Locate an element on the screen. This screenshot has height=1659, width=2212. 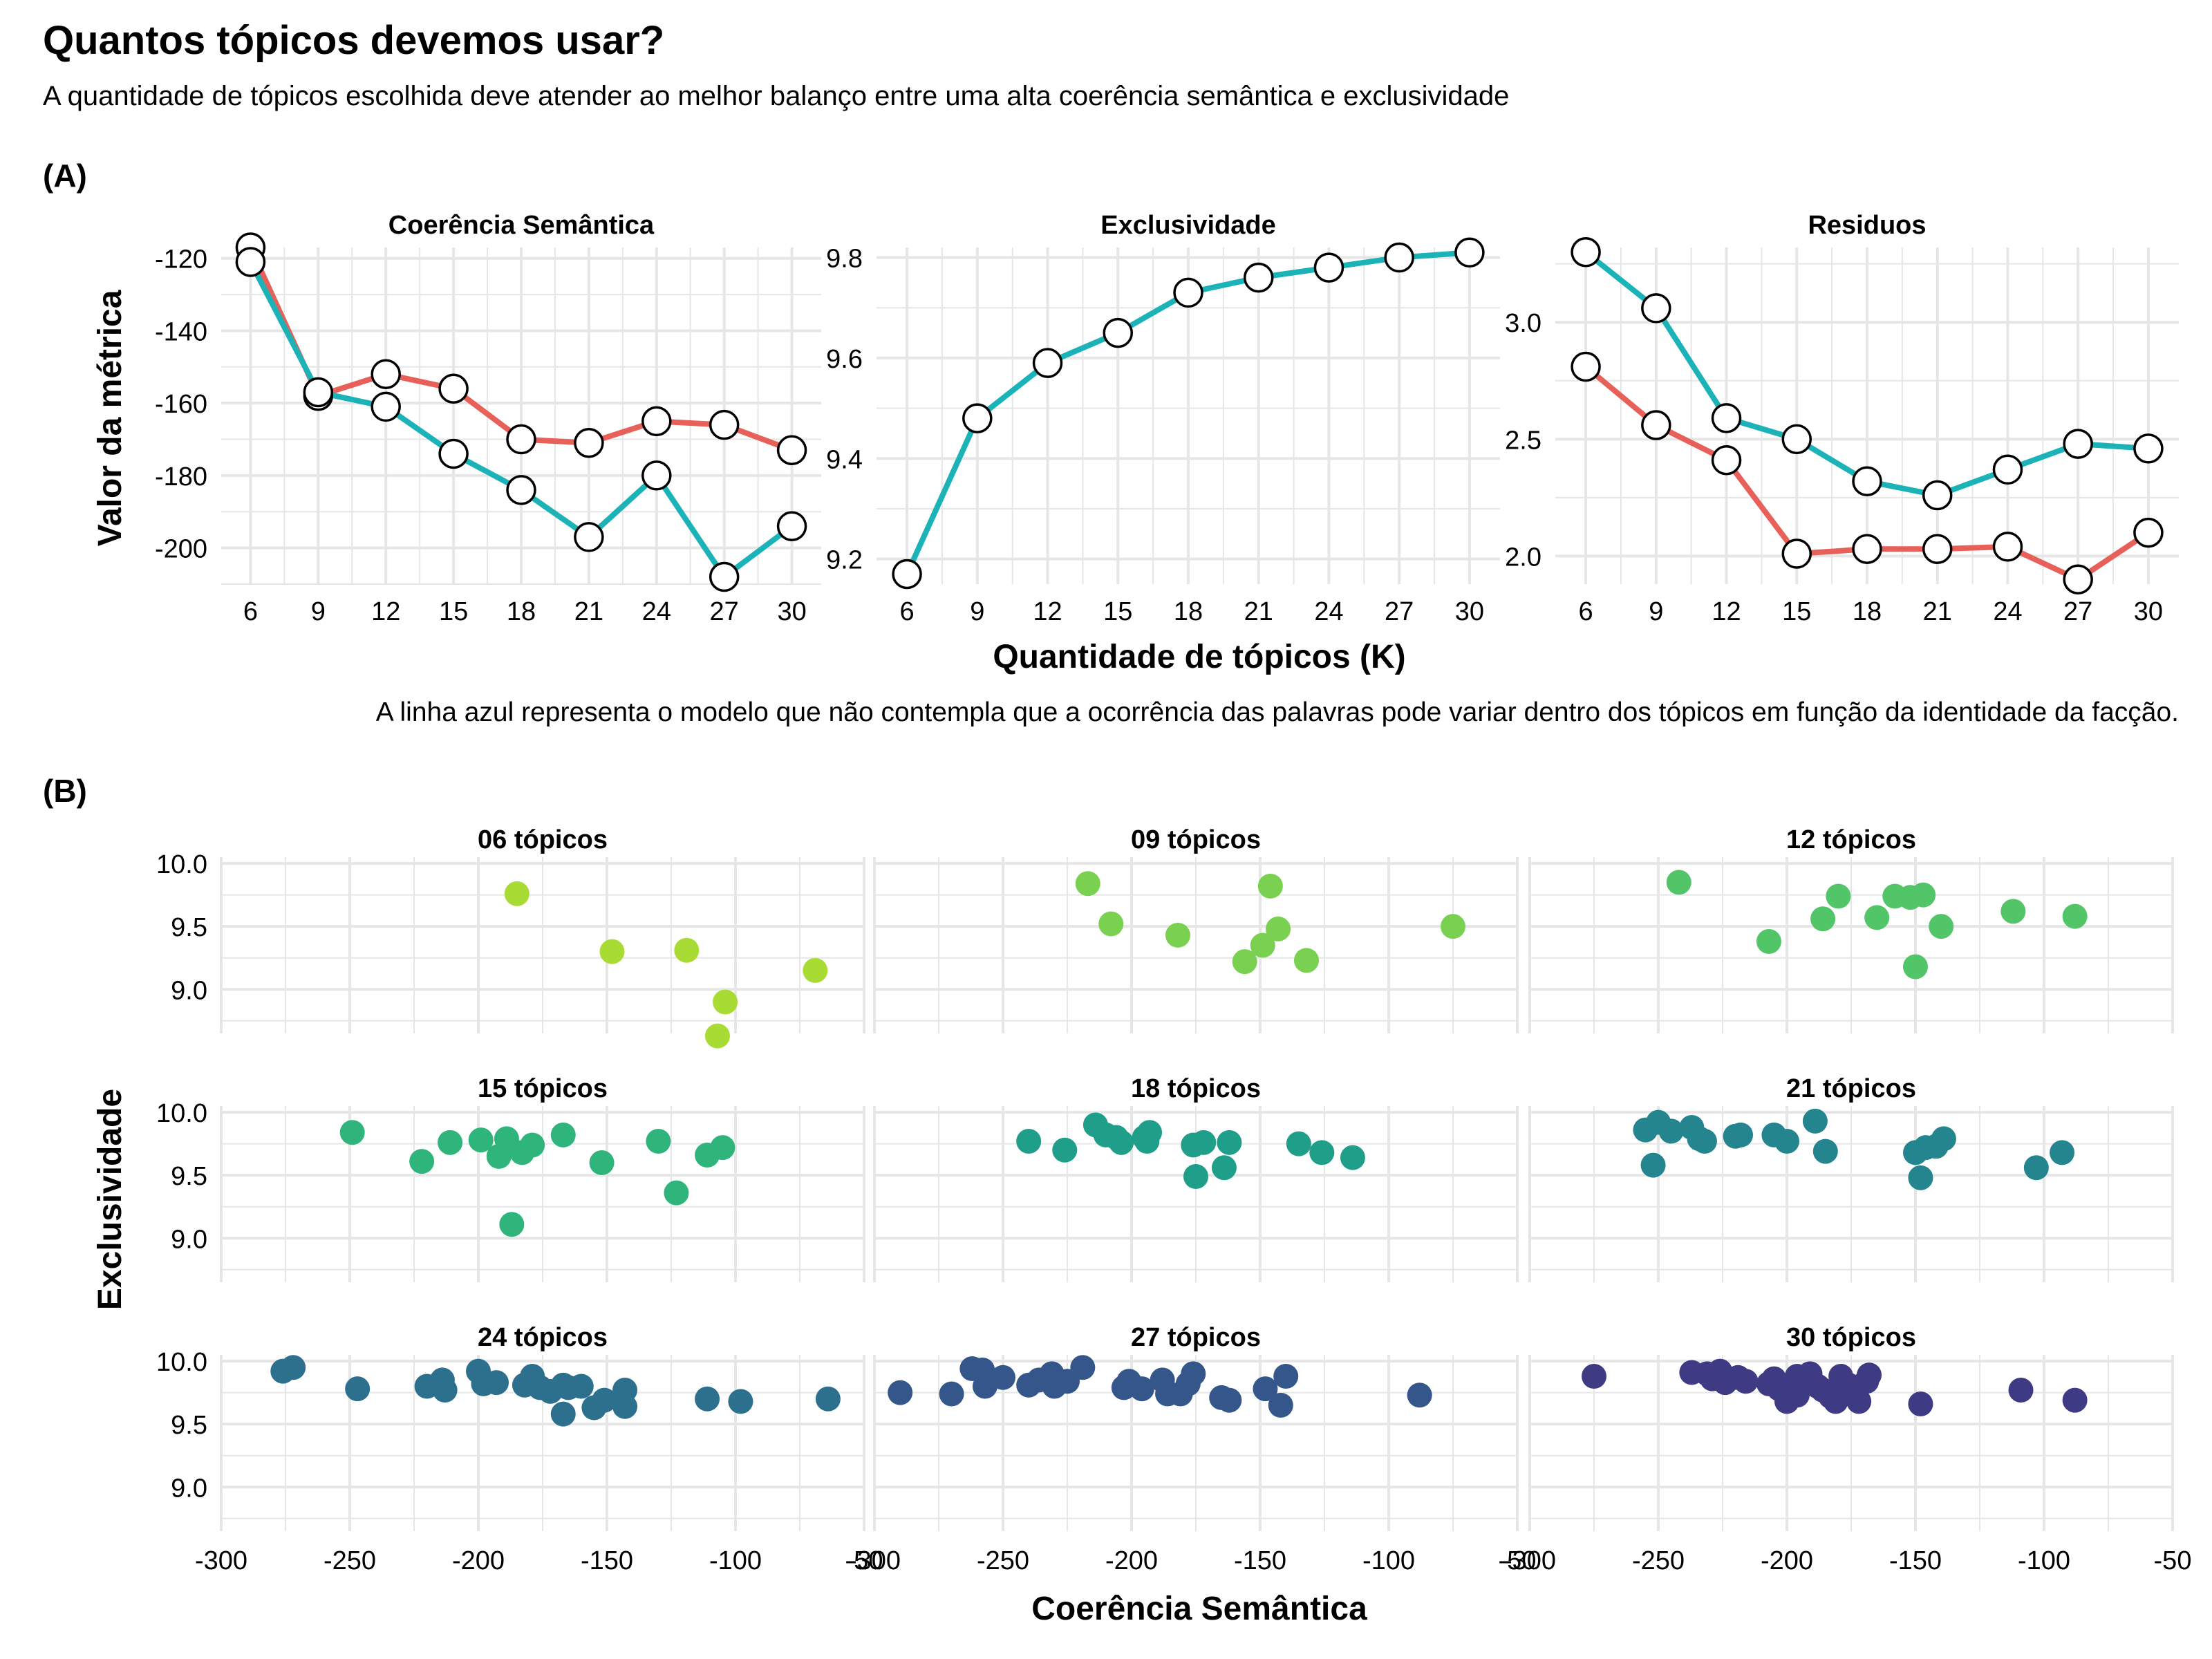
panel-b-tag: (B) is located at coordinates (65, 791).